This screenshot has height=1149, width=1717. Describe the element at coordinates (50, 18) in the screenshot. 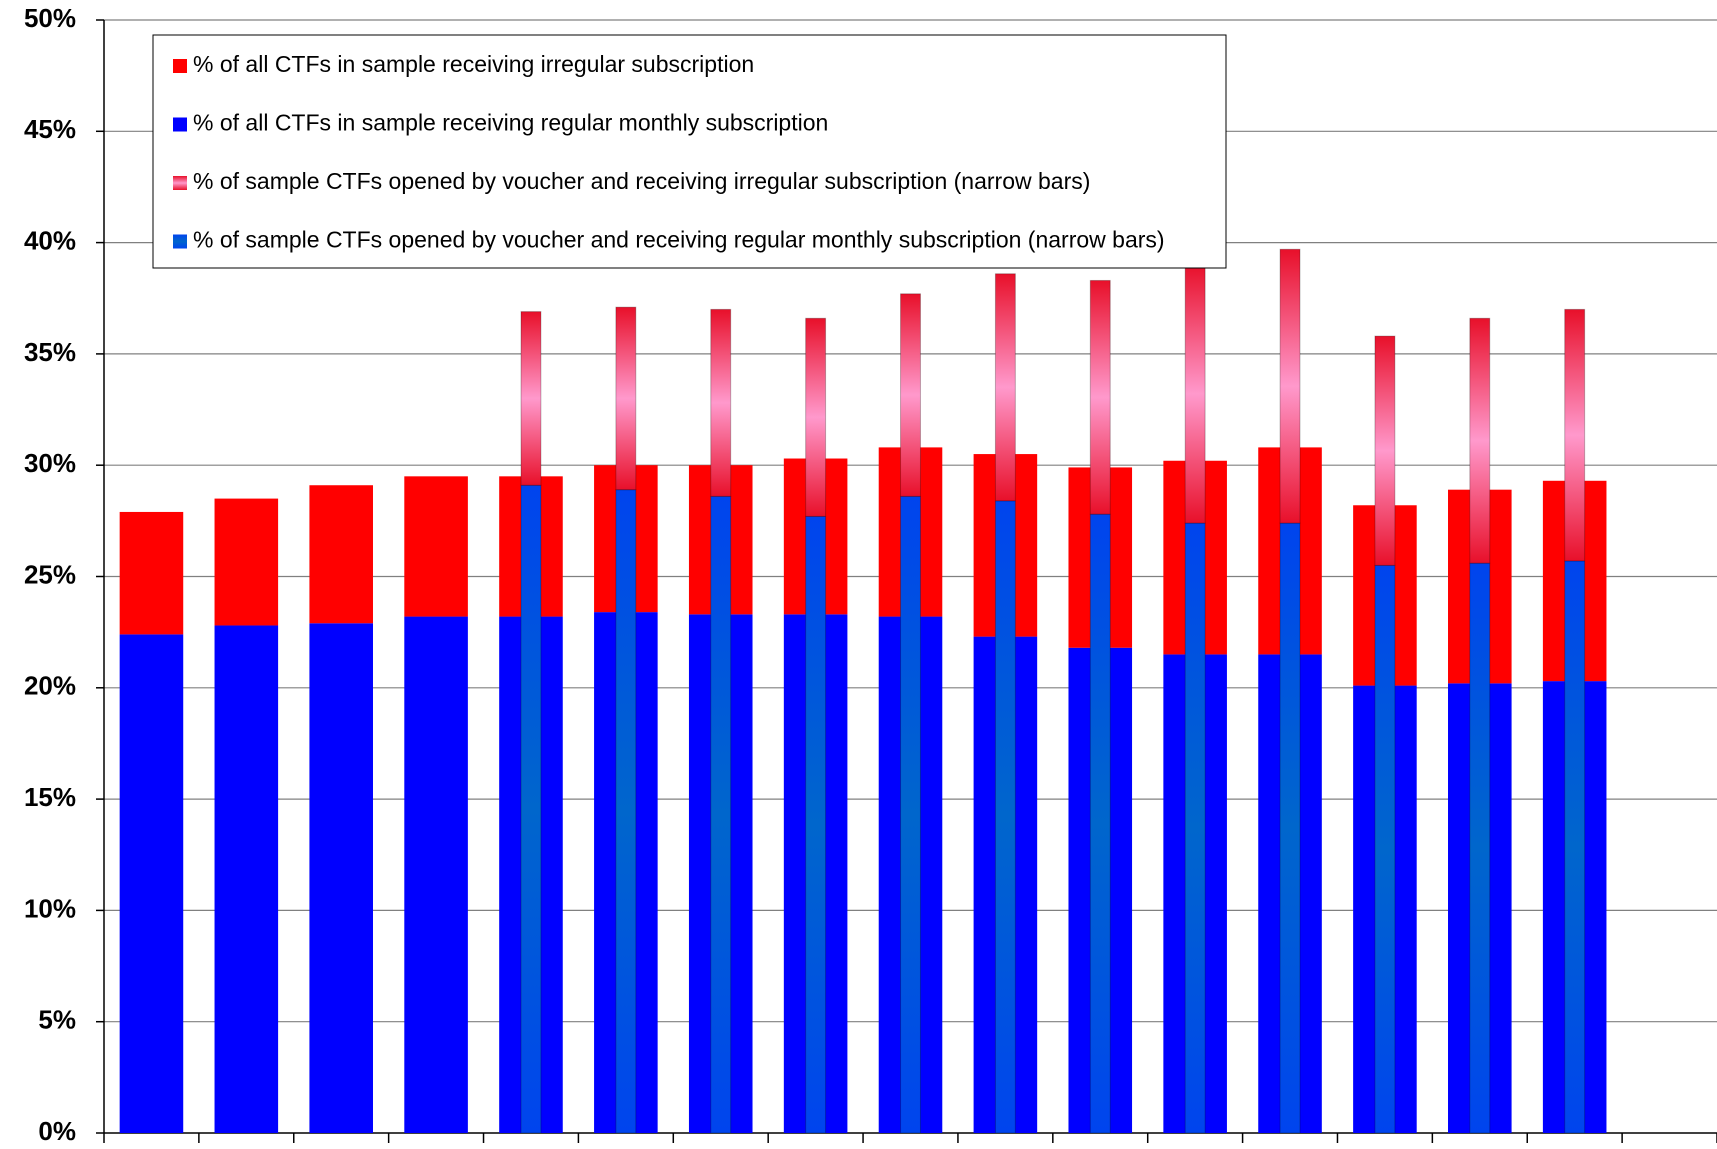

I see `y-tick-label: 50%` at that location.